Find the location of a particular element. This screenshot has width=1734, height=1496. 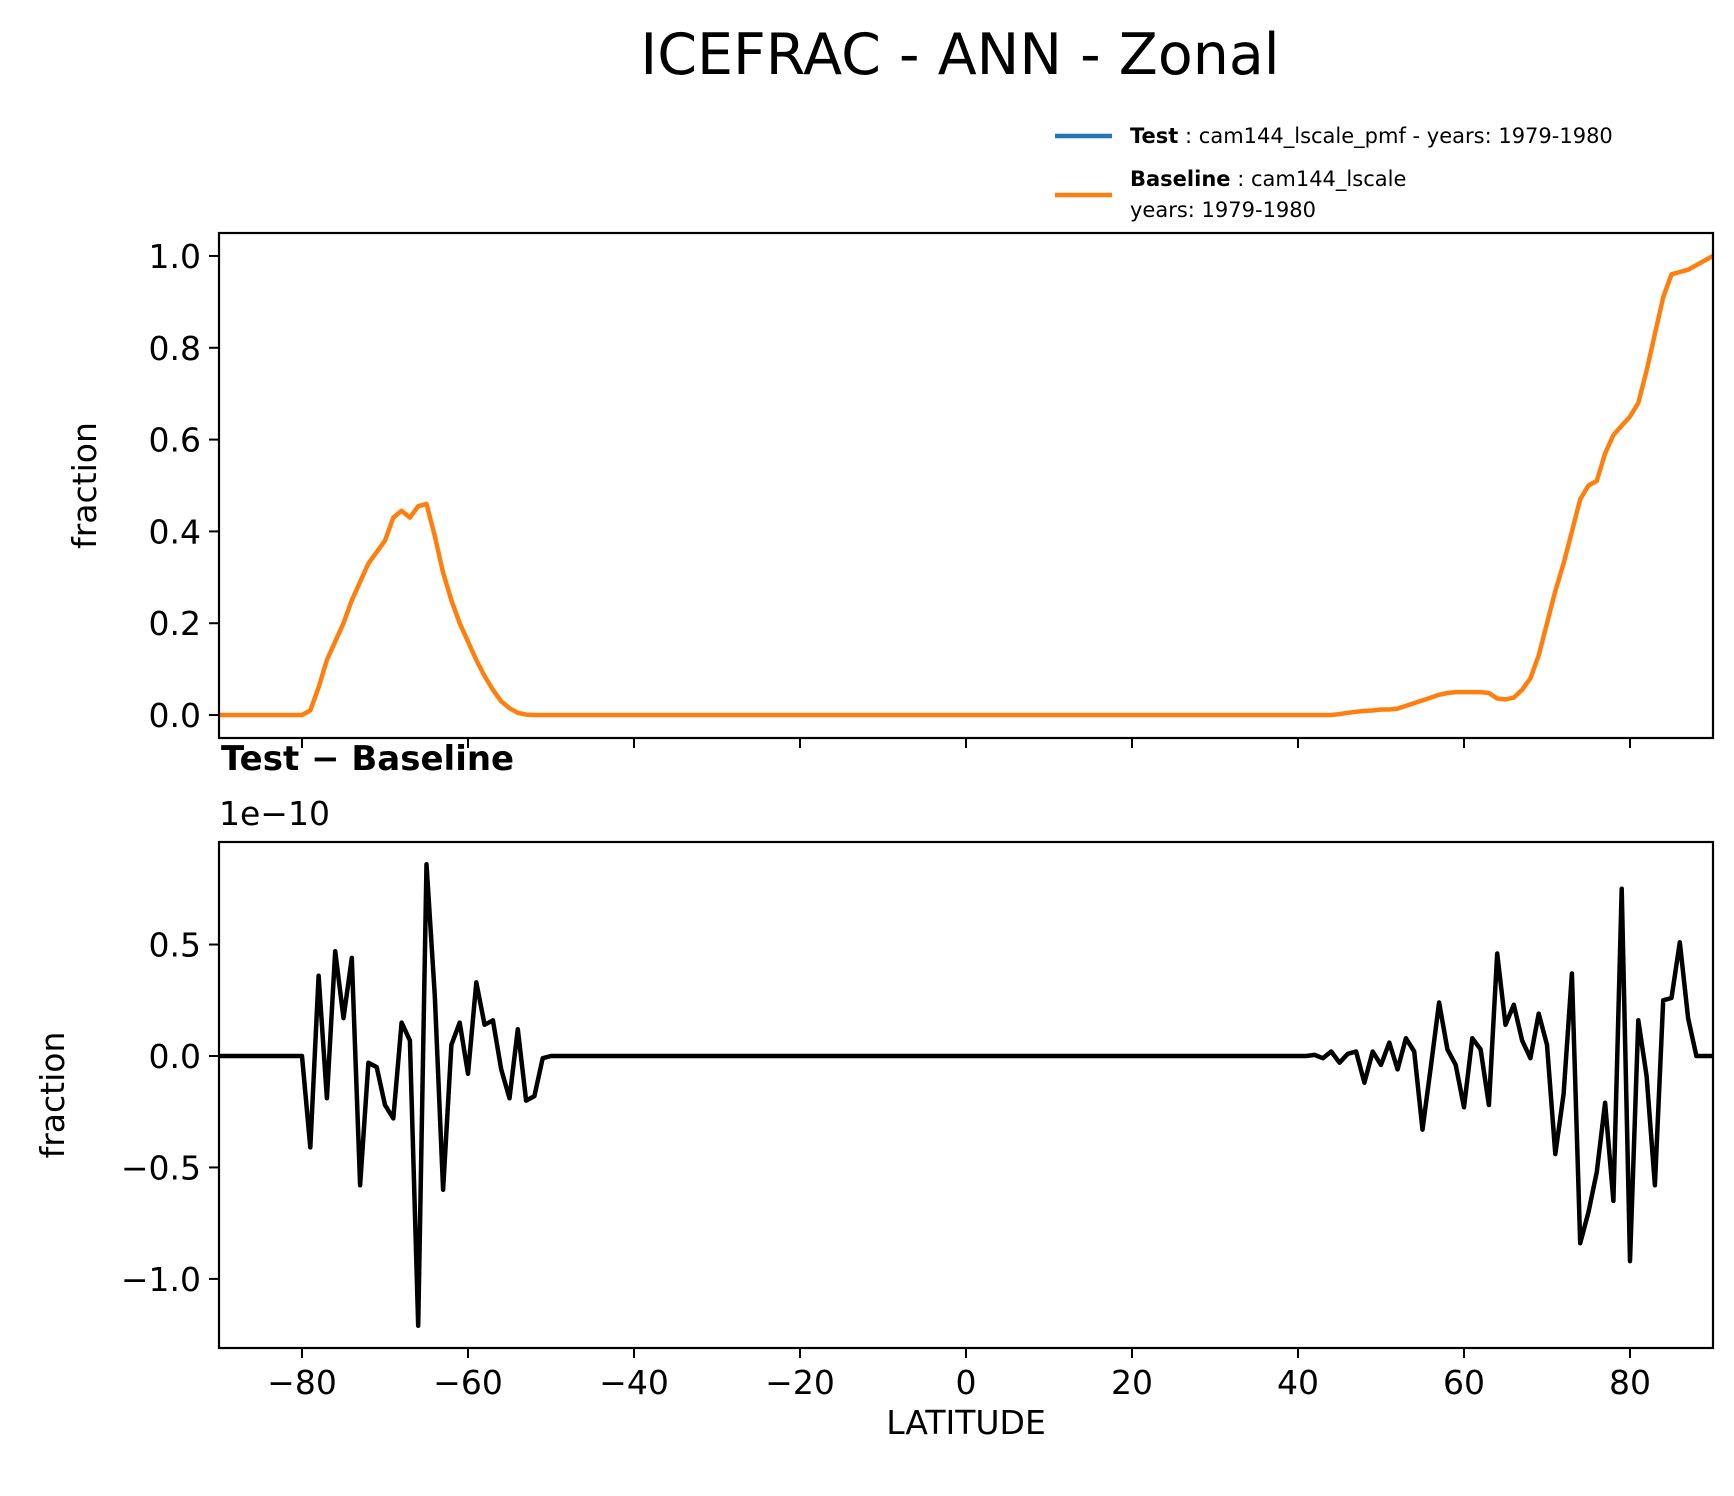

legend-baseline-label: Baseline is located at coordinates (1180, 179).